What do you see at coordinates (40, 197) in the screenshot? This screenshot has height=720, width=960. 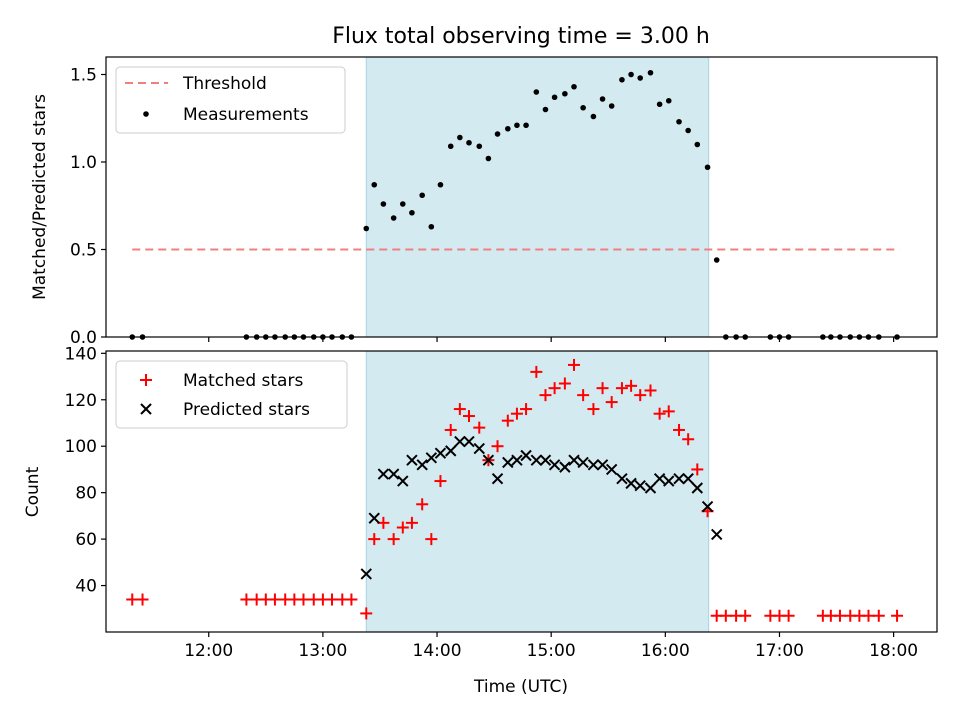 I see `top-y-axis-label: Matched/Predicted stars` at bounding box center [40, 197].